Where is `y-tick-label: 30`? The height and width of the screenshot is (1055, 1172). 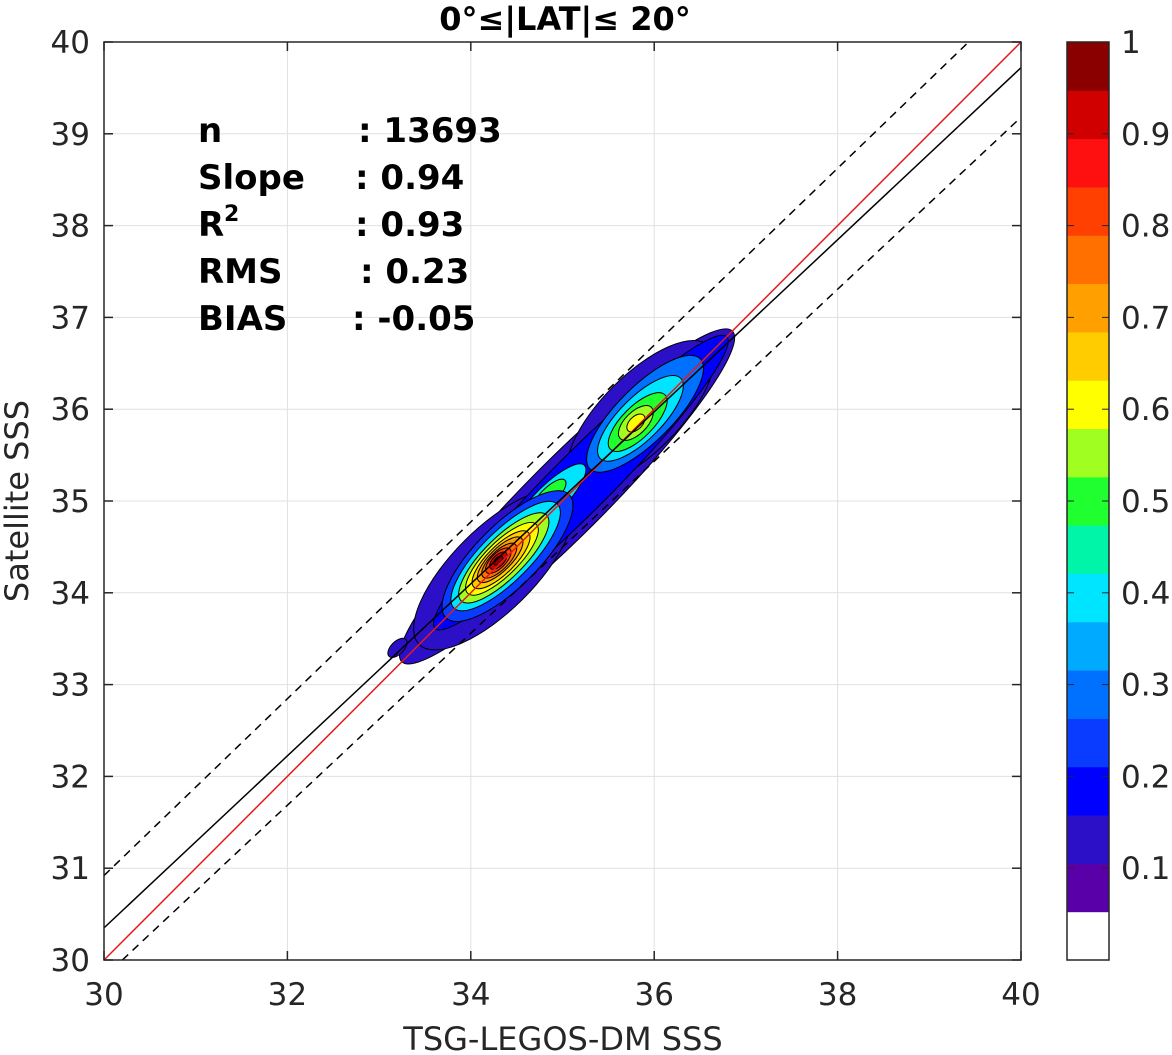 y-tick-label: 30 is located at coordinates (70, 961).